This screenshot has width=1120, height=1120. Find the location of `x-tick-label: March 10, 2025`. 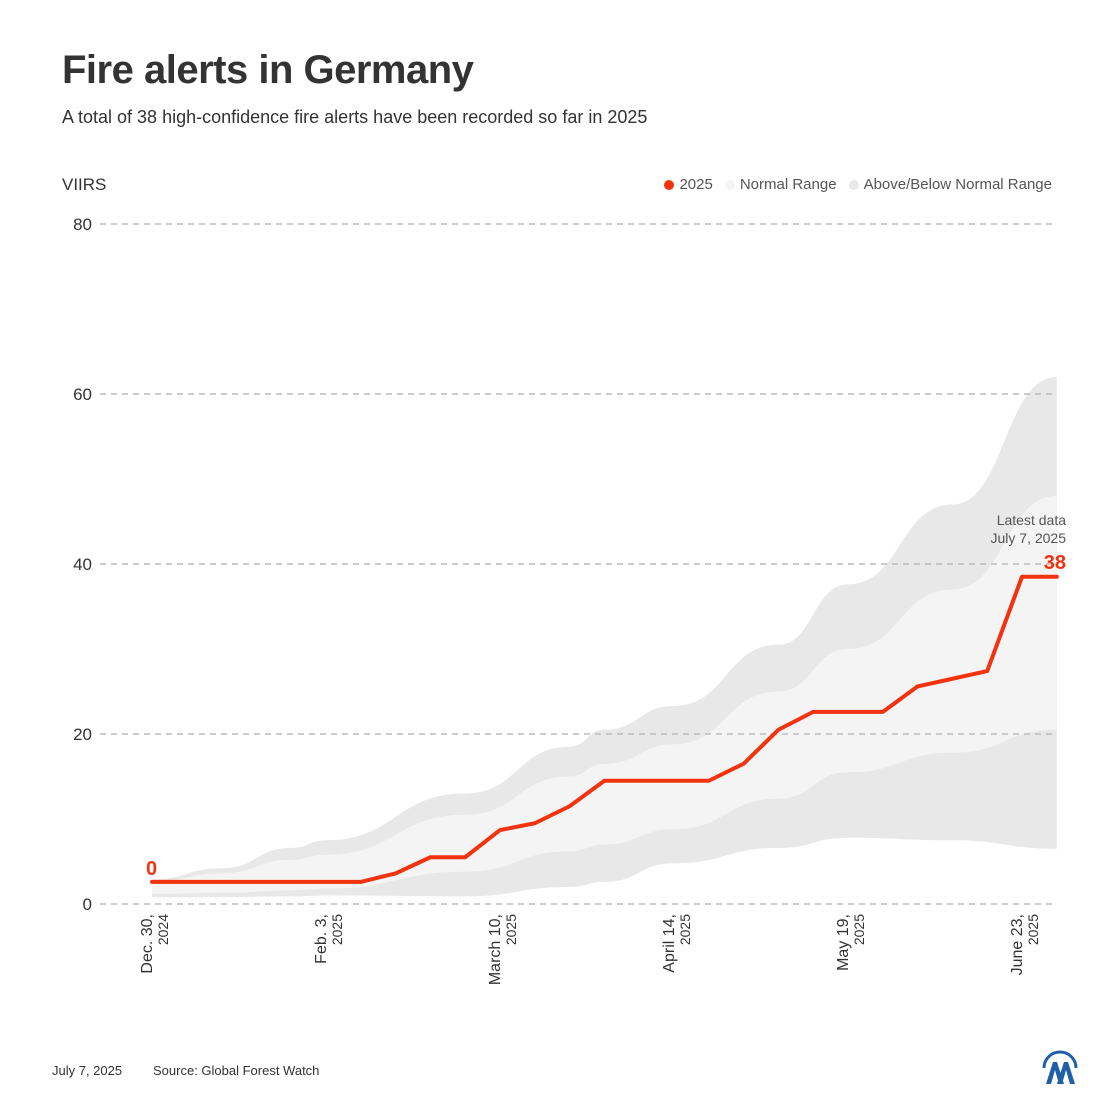

x-tick-label: March 10, 2025 is located at coordinates (503, 949).